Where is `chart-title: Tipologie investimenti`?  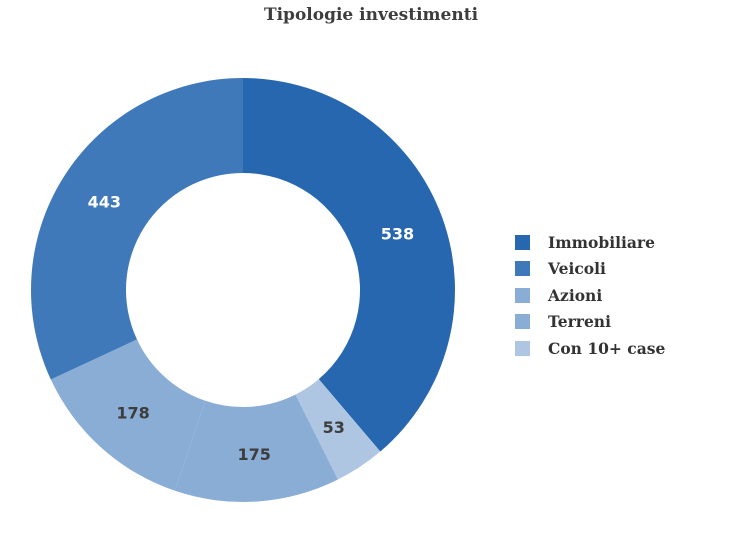
chart-title: Tipologie investimenti is located at coordinates (371, 15).